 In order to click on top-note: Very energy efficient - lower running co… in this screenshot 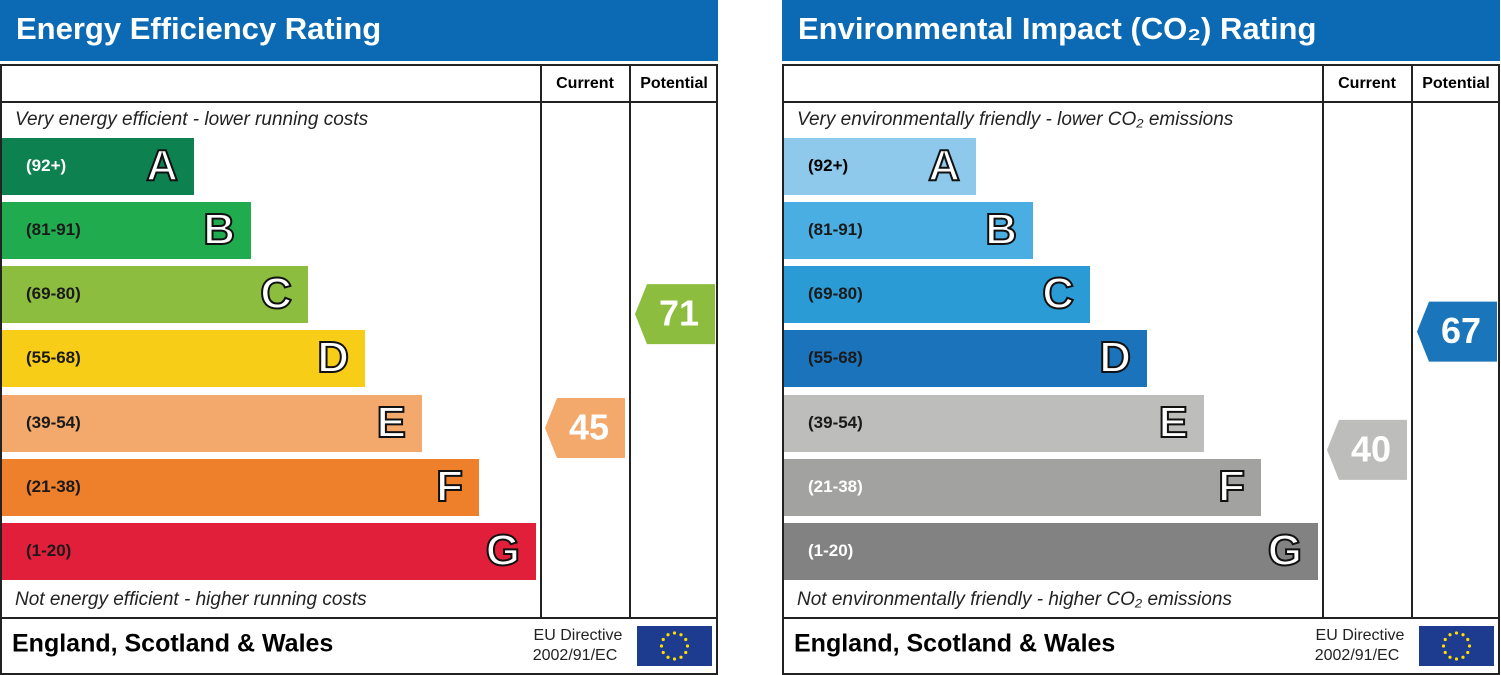, I will do `click(192, 119)`.